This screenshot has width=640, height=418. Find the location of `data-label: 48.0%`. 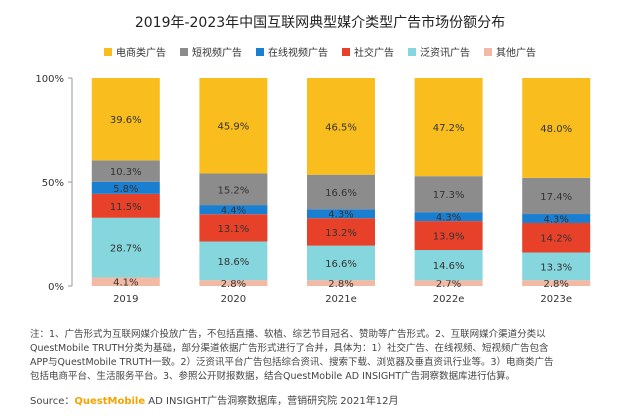

data-label: 48.0% is located at coordinates (556, 129).